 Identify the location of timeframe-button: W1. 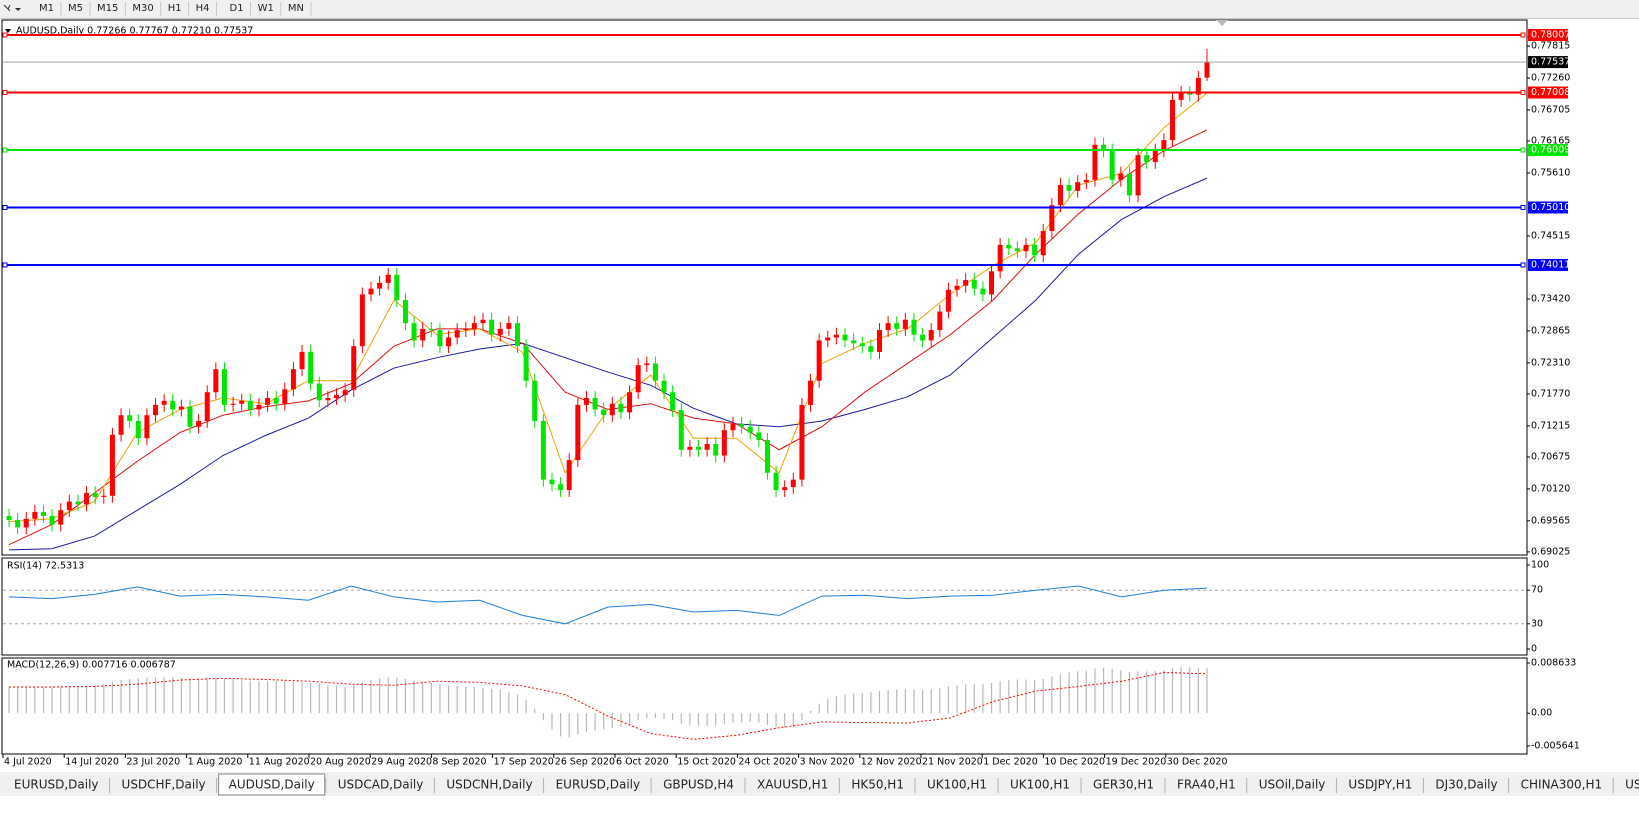
(266, 8).